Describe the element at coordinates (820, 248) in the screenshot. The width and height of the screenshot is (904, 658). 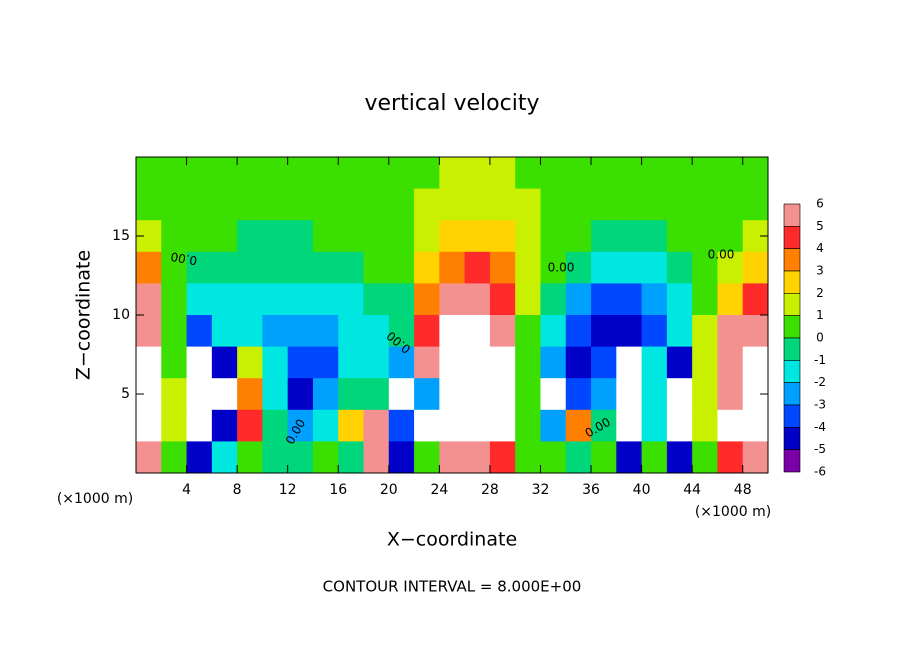
I see `colorbar-label: 4` at that location.